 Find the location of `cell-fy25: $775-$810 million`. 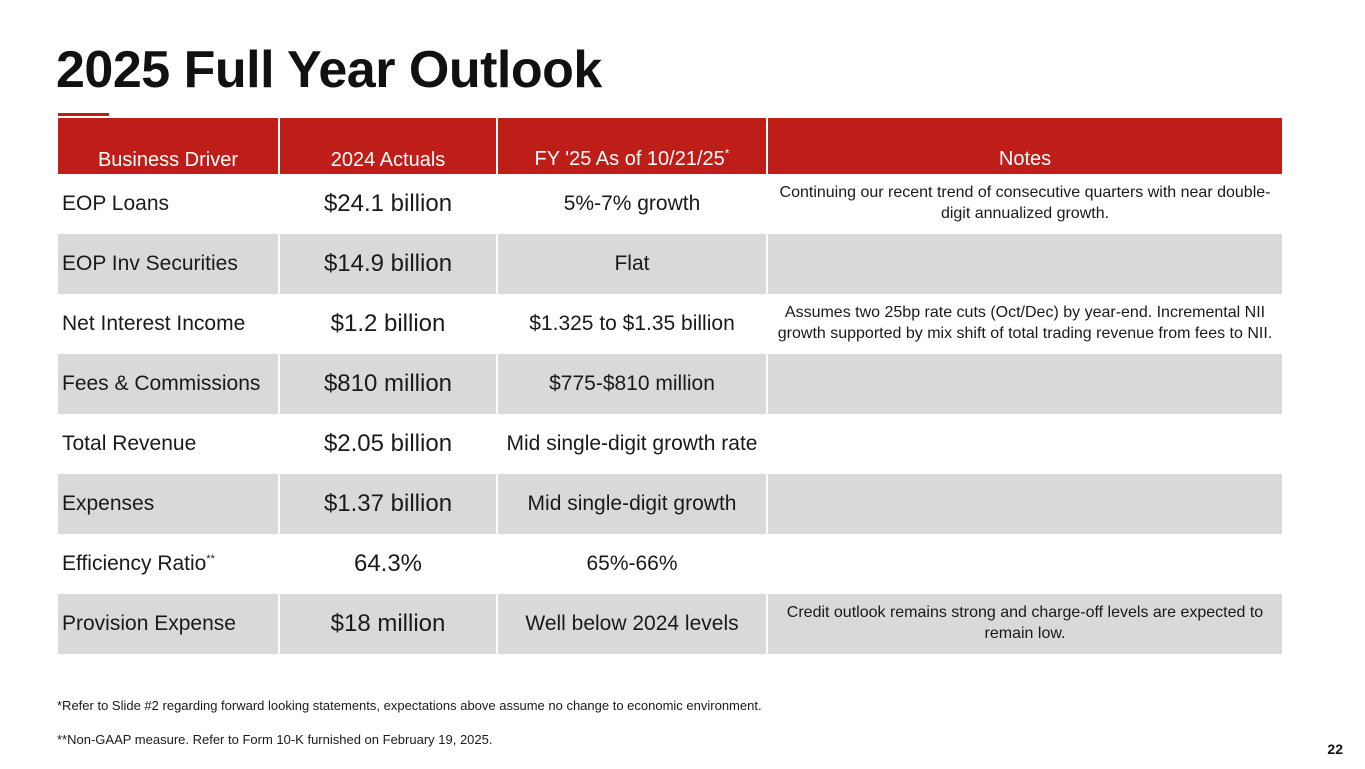

cell-fy25: $775-$810 million is located at coordinates (633, 384).